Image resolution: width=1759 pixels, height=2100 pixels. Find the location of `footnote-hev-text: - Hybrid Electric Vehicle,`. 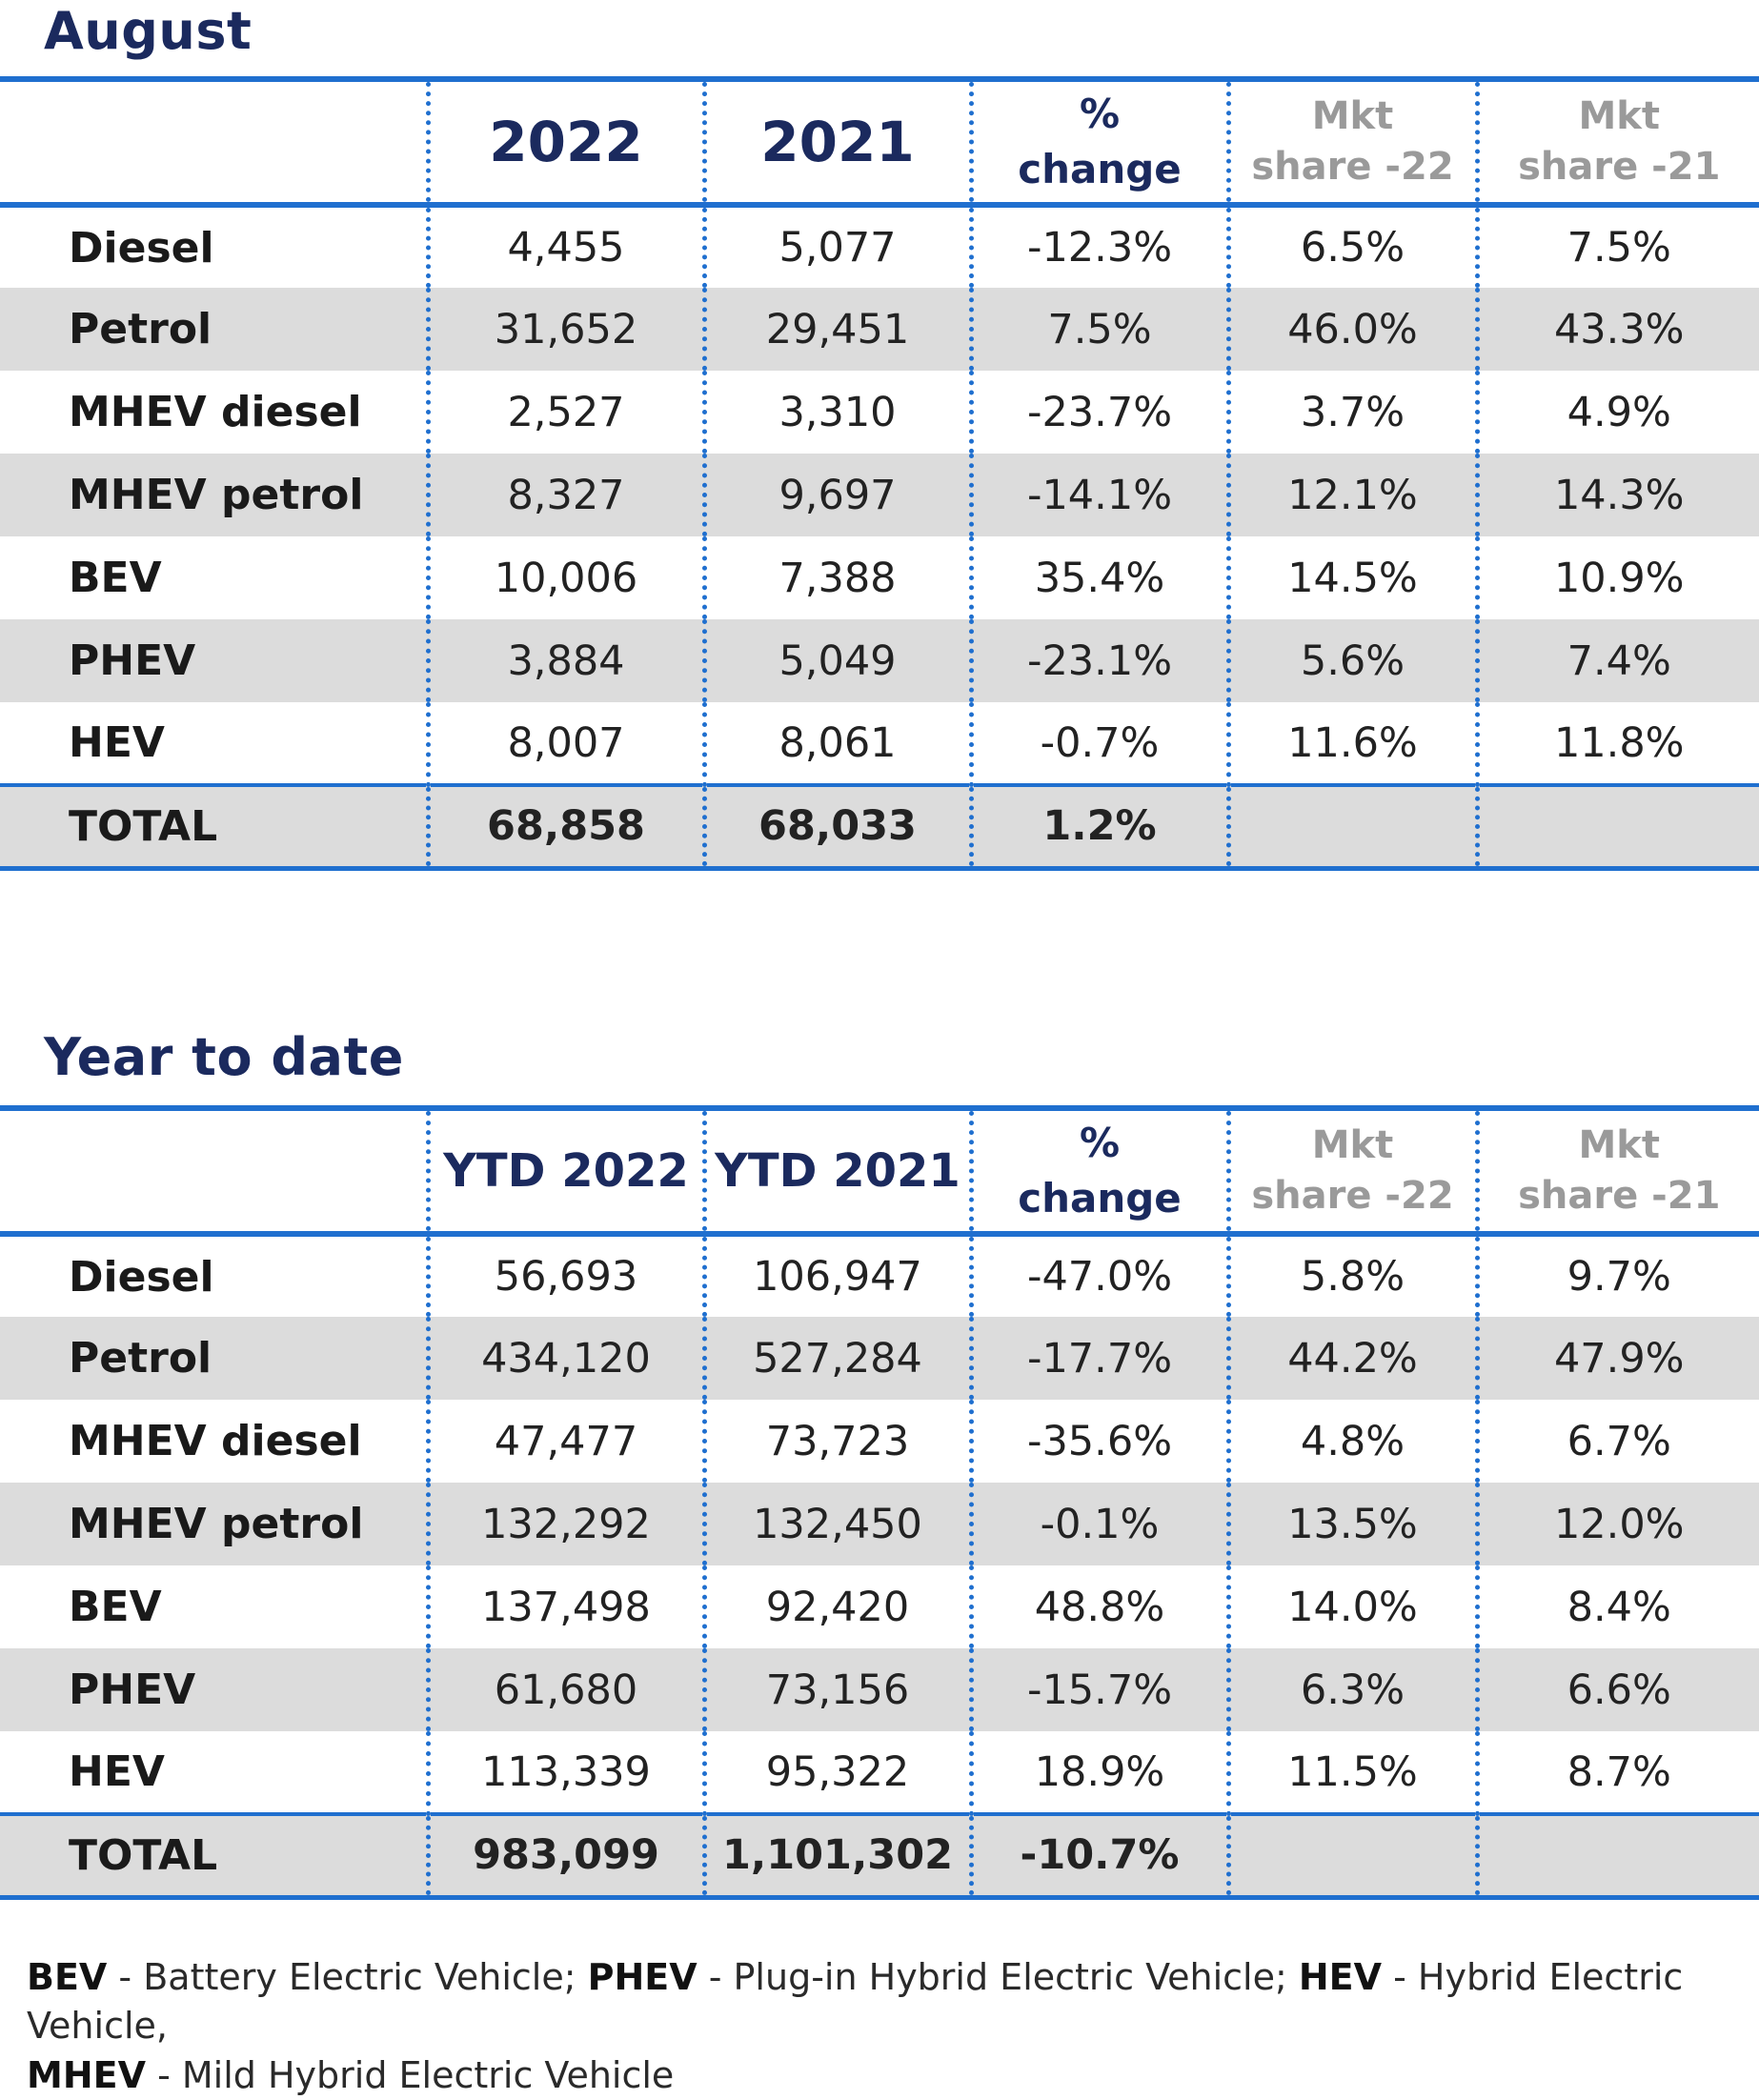

footnote-hev-text: - Hybrid Electric Vehicle, is located at coordinates (856, 2002).